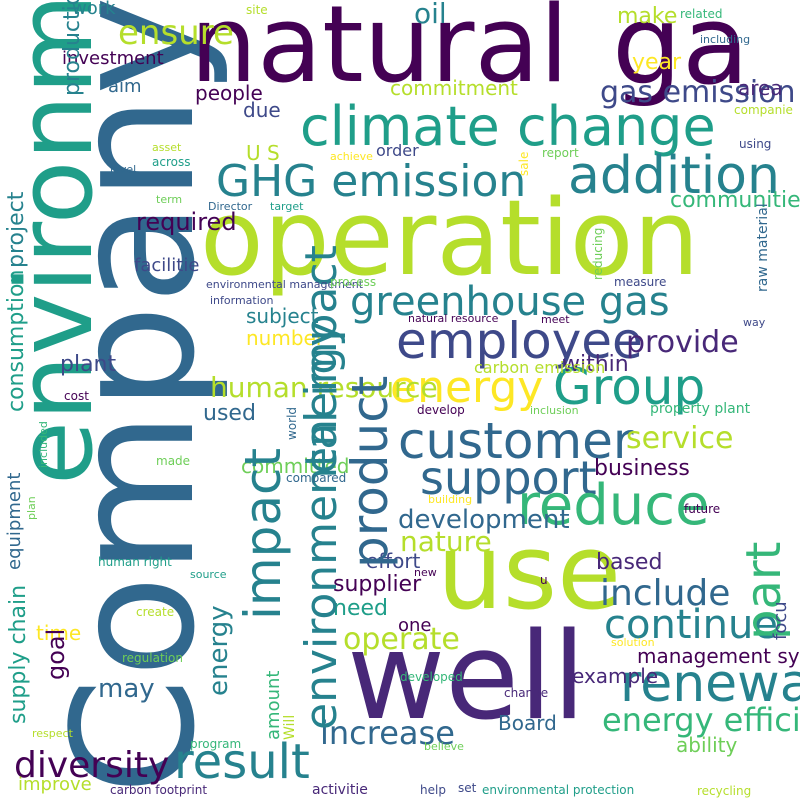 The width and height of the screenshot is (800, 800). I want to click on word-compared: compared, so click(316, 478).